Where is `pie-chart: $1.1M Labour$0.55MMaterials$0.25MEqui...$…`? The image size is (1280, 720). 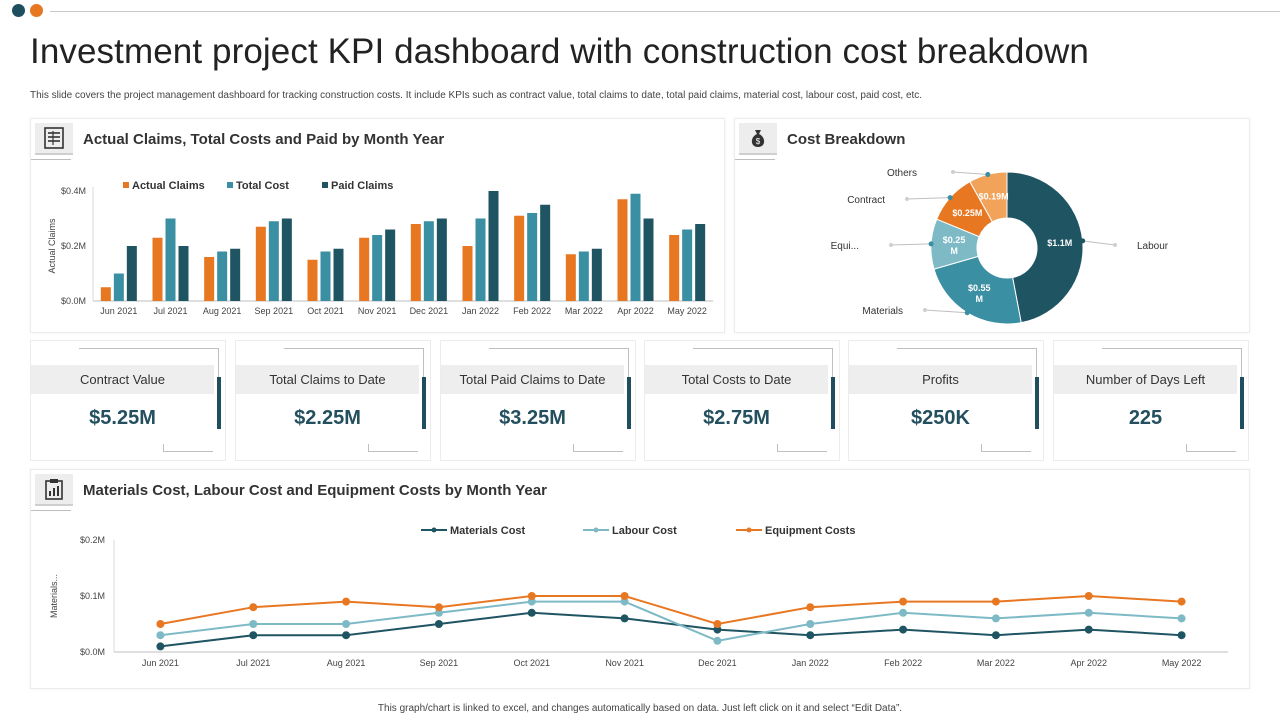 pie-chart: $1.1M Labour$0.55MMaterials$0.25MEqui...$… is located at coordinates (1000, 246).